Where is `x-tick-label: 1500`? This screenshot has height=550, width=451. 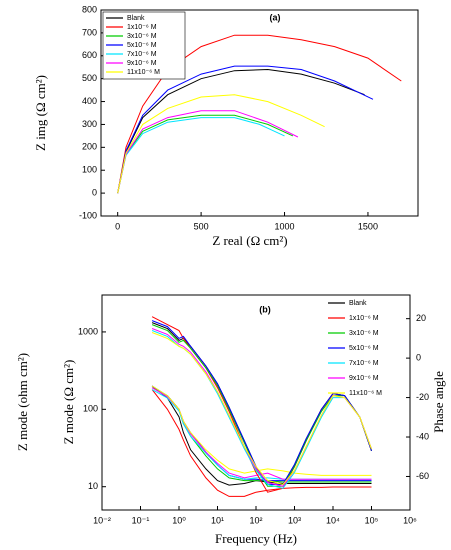 x-tick-label: 1500 is located at coordinates (368, 226).